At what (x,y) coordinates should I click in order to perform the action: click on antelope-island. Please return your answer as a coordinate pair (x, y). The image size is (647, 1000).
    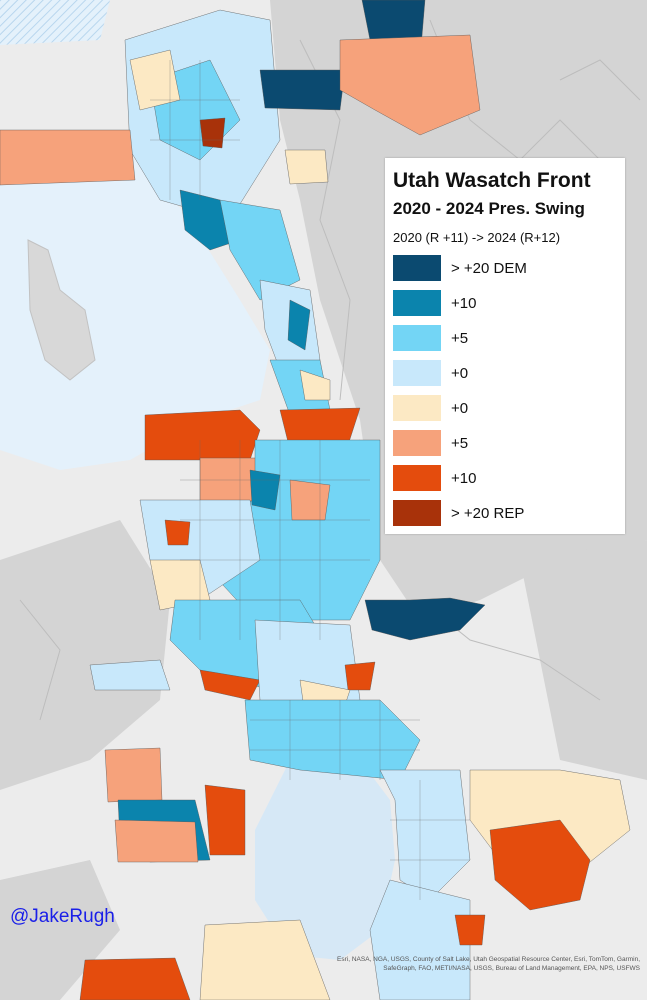
    Looking at the image, I should click on (61, 310).